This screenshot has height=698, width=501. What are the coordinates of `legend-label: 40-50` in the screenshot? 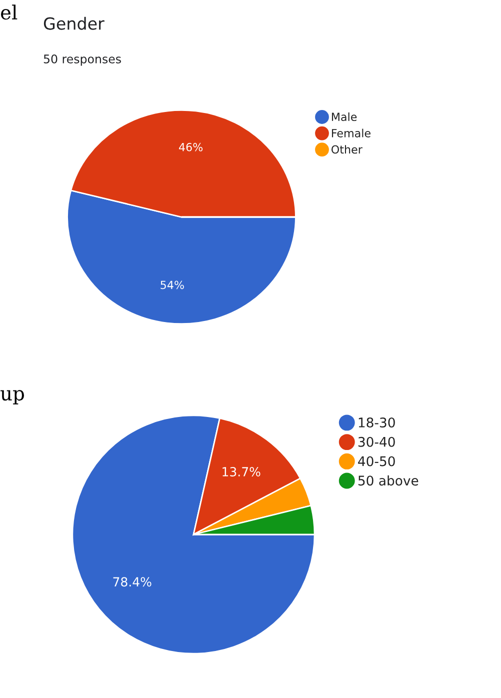 It's located at (376, 461).